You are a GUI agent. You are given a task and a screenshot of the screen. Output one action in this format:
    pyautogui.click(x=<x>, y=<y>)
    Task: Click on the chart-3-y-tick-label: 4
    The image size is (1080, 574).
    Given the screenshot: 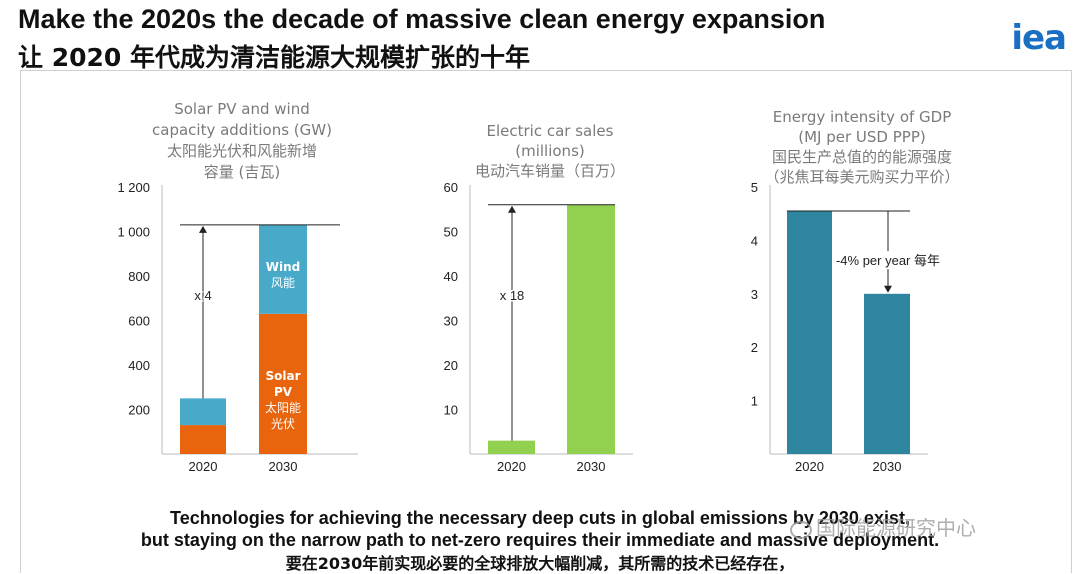 What is the action you would take?
    pyautogui.click(x=754, y=240)
    